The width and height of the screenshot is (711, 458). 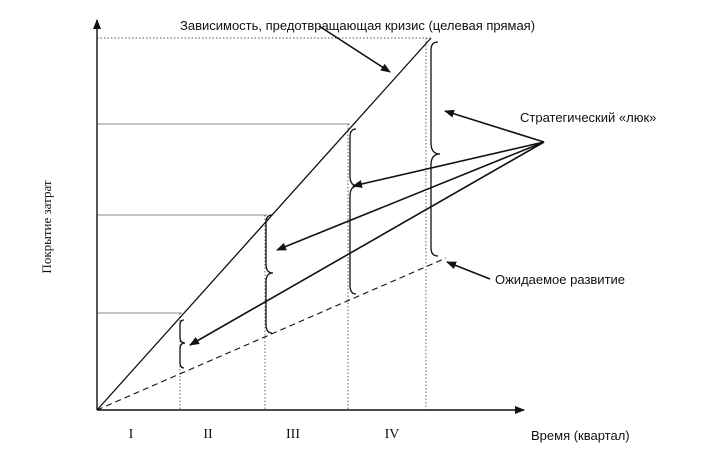 I want to click on quarter-label-4: IV, so click(x=392, y=434).